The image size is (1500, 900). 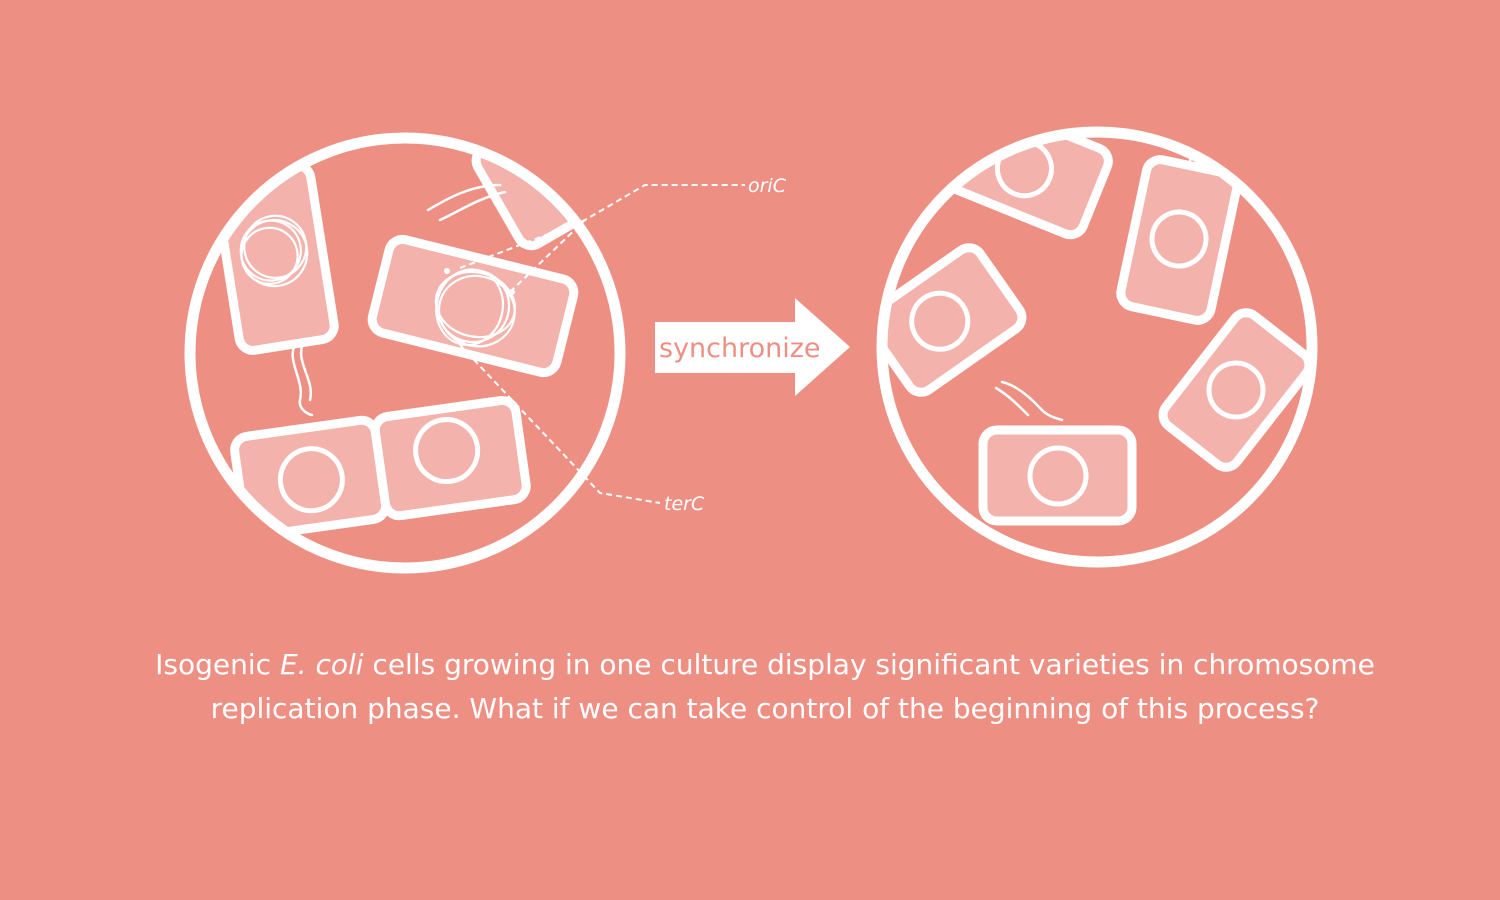 What do you see at coordinates (217, 664) in the screenshot?
I see `caption-part-1: Isogenic` at bounding box center [217, 664].